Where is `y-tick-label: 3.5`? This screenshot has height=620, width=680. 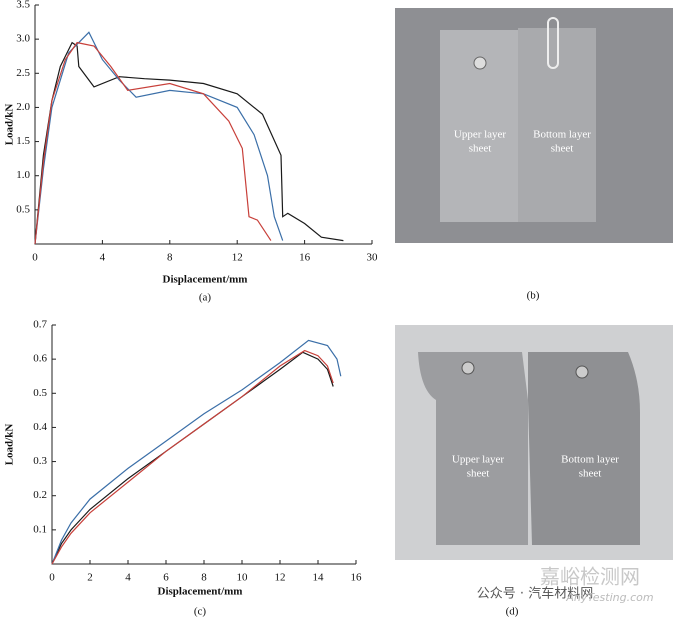
y-tick-label: 3.5 is located at coordinates (23, 5).